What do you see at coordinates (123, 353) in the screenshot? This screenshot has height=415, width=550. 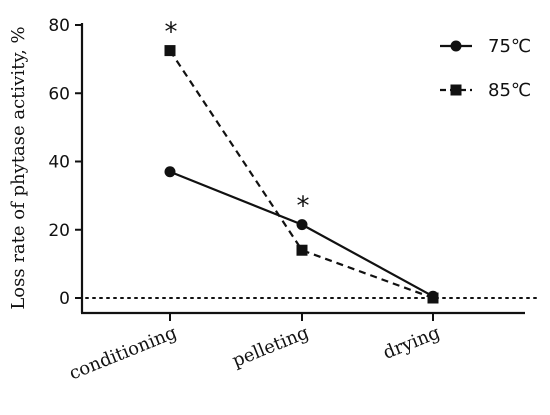 I see `x-tick-label: conditioning` at bounding box center [123, 353].